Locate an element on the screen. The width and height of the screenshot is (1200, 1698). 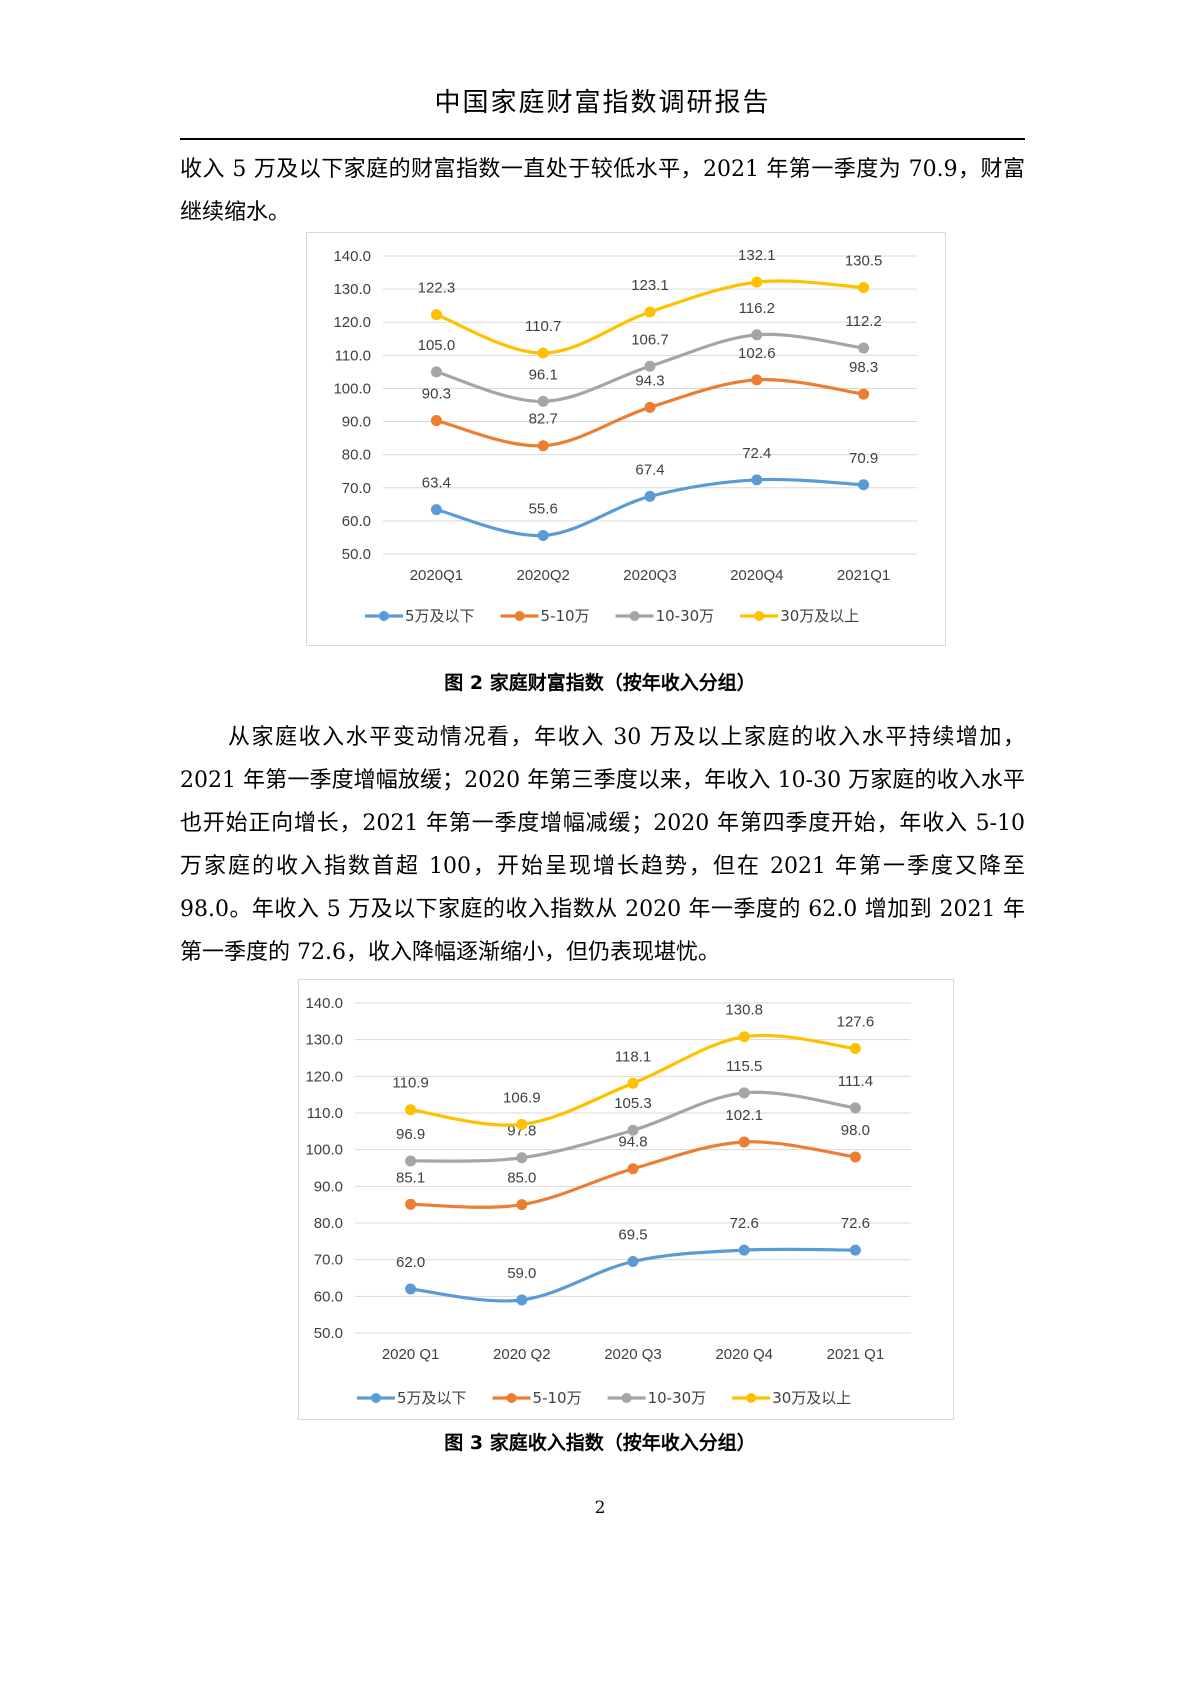
data-label: 112.2 is located at coordinates (863, 321).